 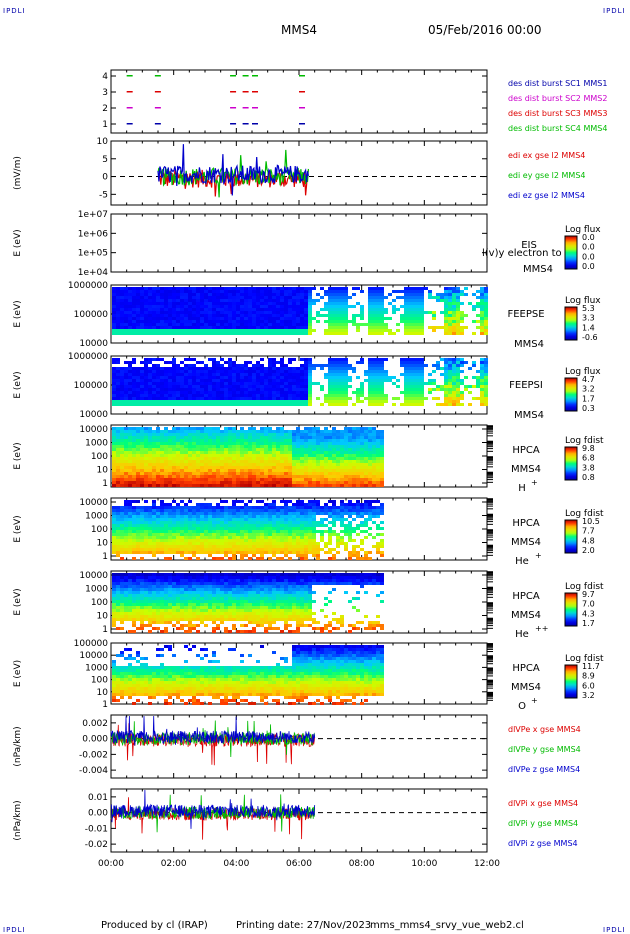 I want to click on y-tick-label: 4, so click(x=105, y=77).